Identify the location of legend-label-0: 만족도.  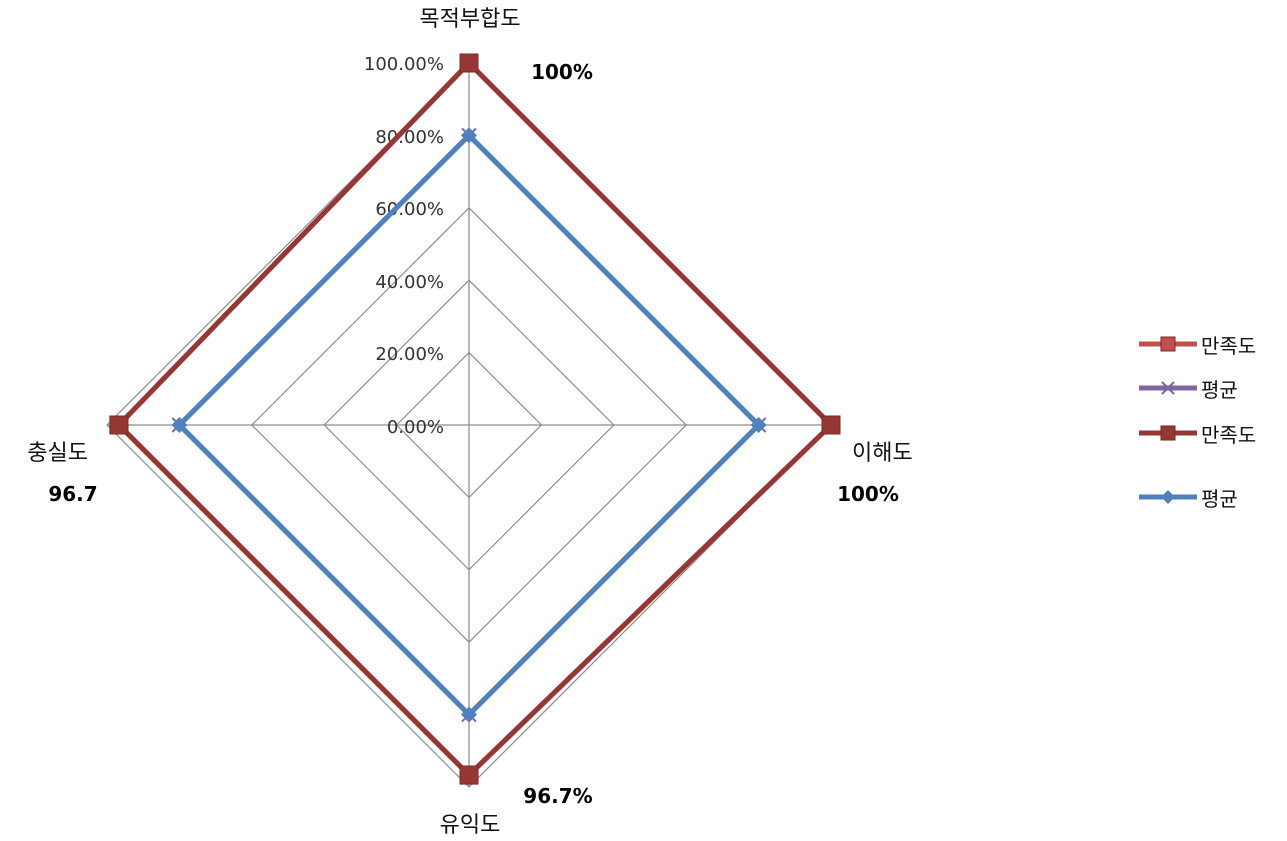
(1228, 346).